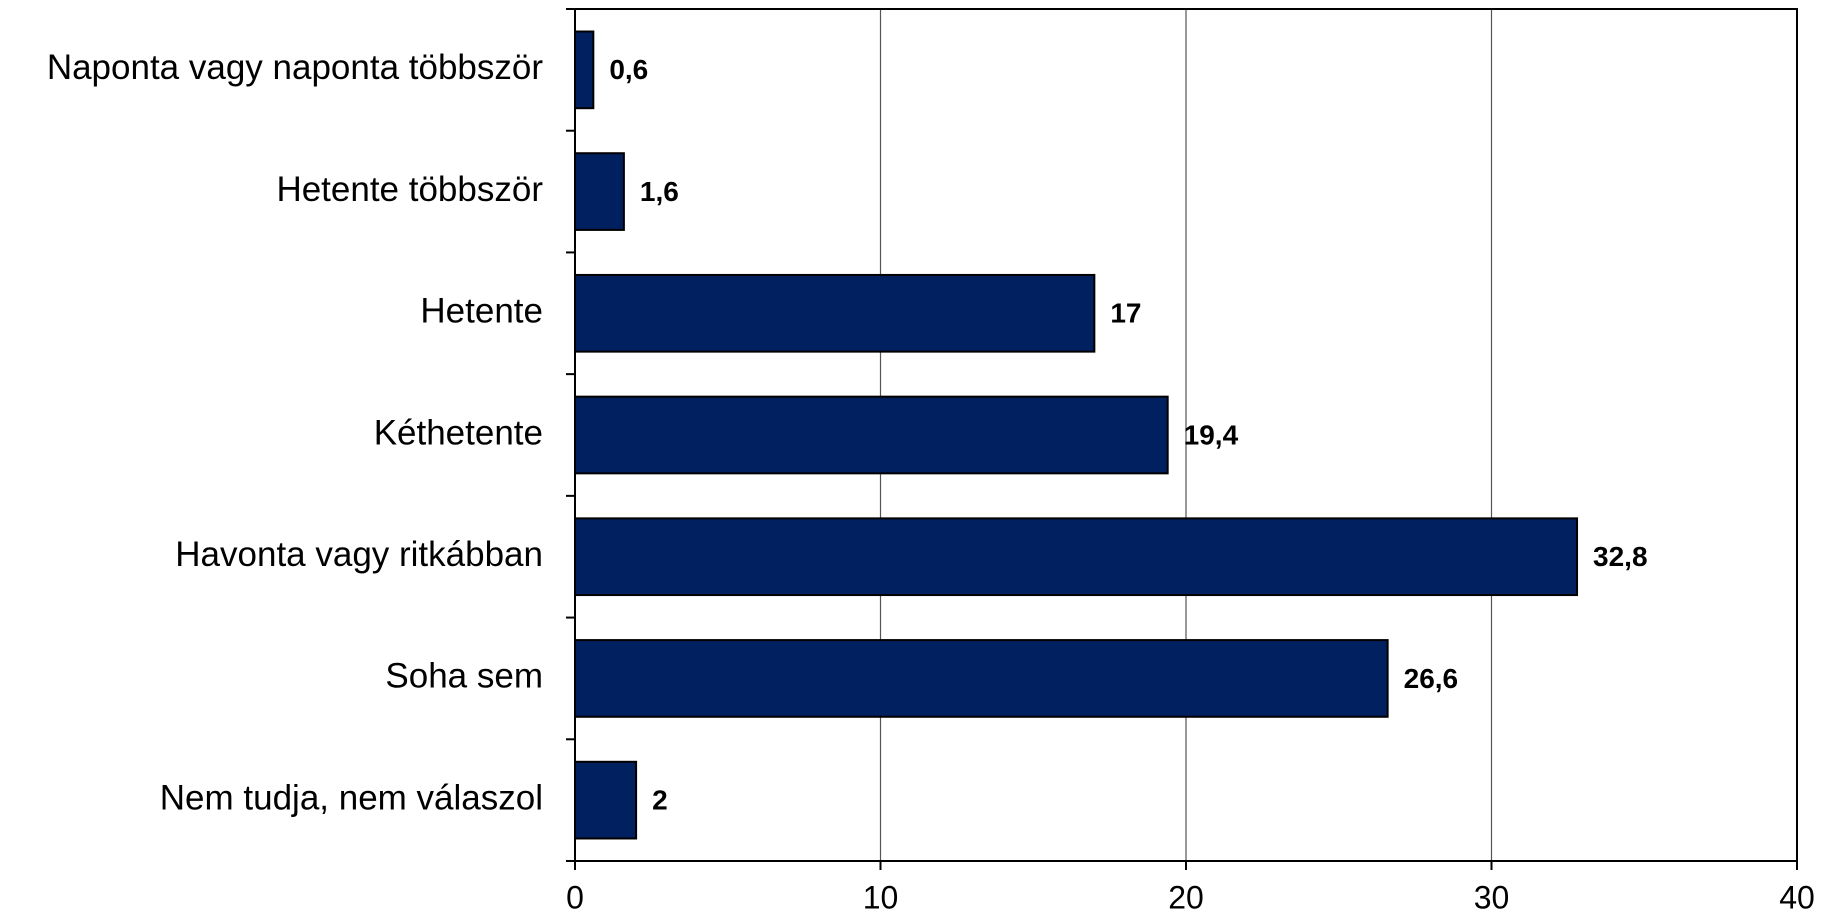  What do you see at coordinates (1186, 896) in the screenshot?
I see `x-tick-label: 20` at bounding box center [1186, 896].